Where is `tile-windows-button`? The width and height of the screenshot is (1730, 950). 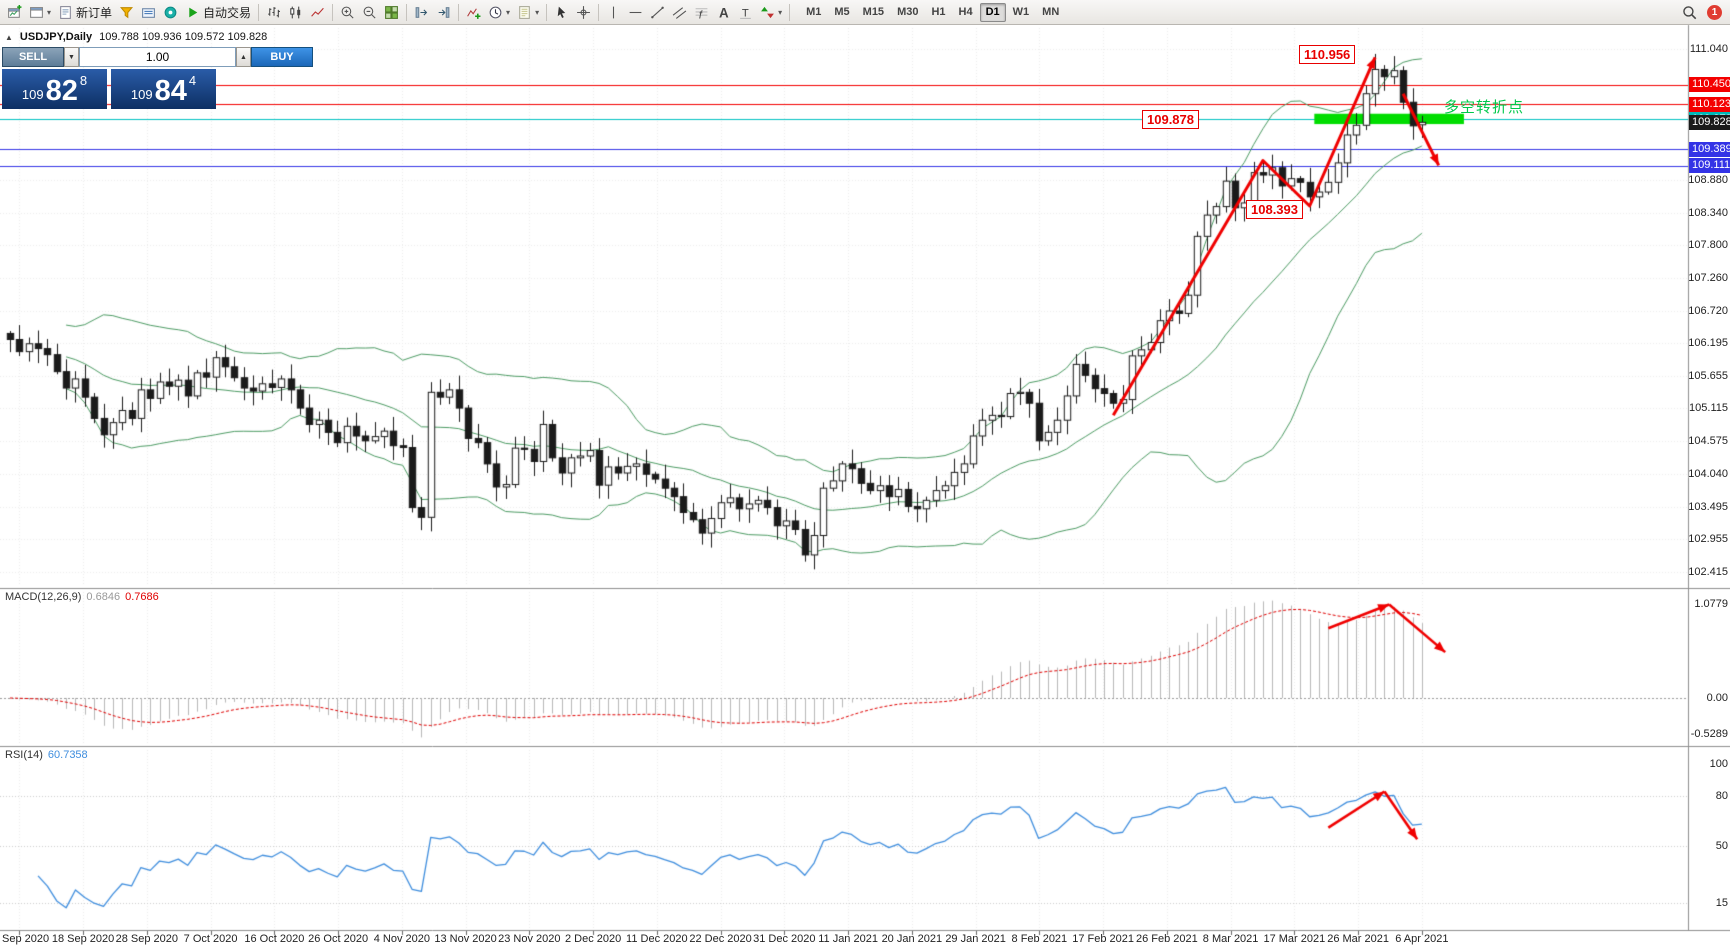
tile-windows-button is located at coordinates (391, 12).